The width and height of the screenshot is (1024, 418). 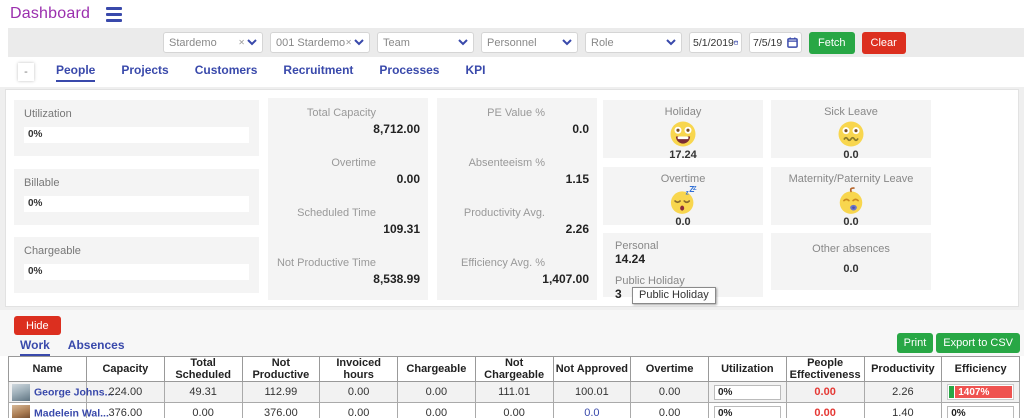 What do you see at coordinates (203, 392) in the screenshot?
I see `total-scheduled-cell: 49.31` at bounding box center [203, 392].